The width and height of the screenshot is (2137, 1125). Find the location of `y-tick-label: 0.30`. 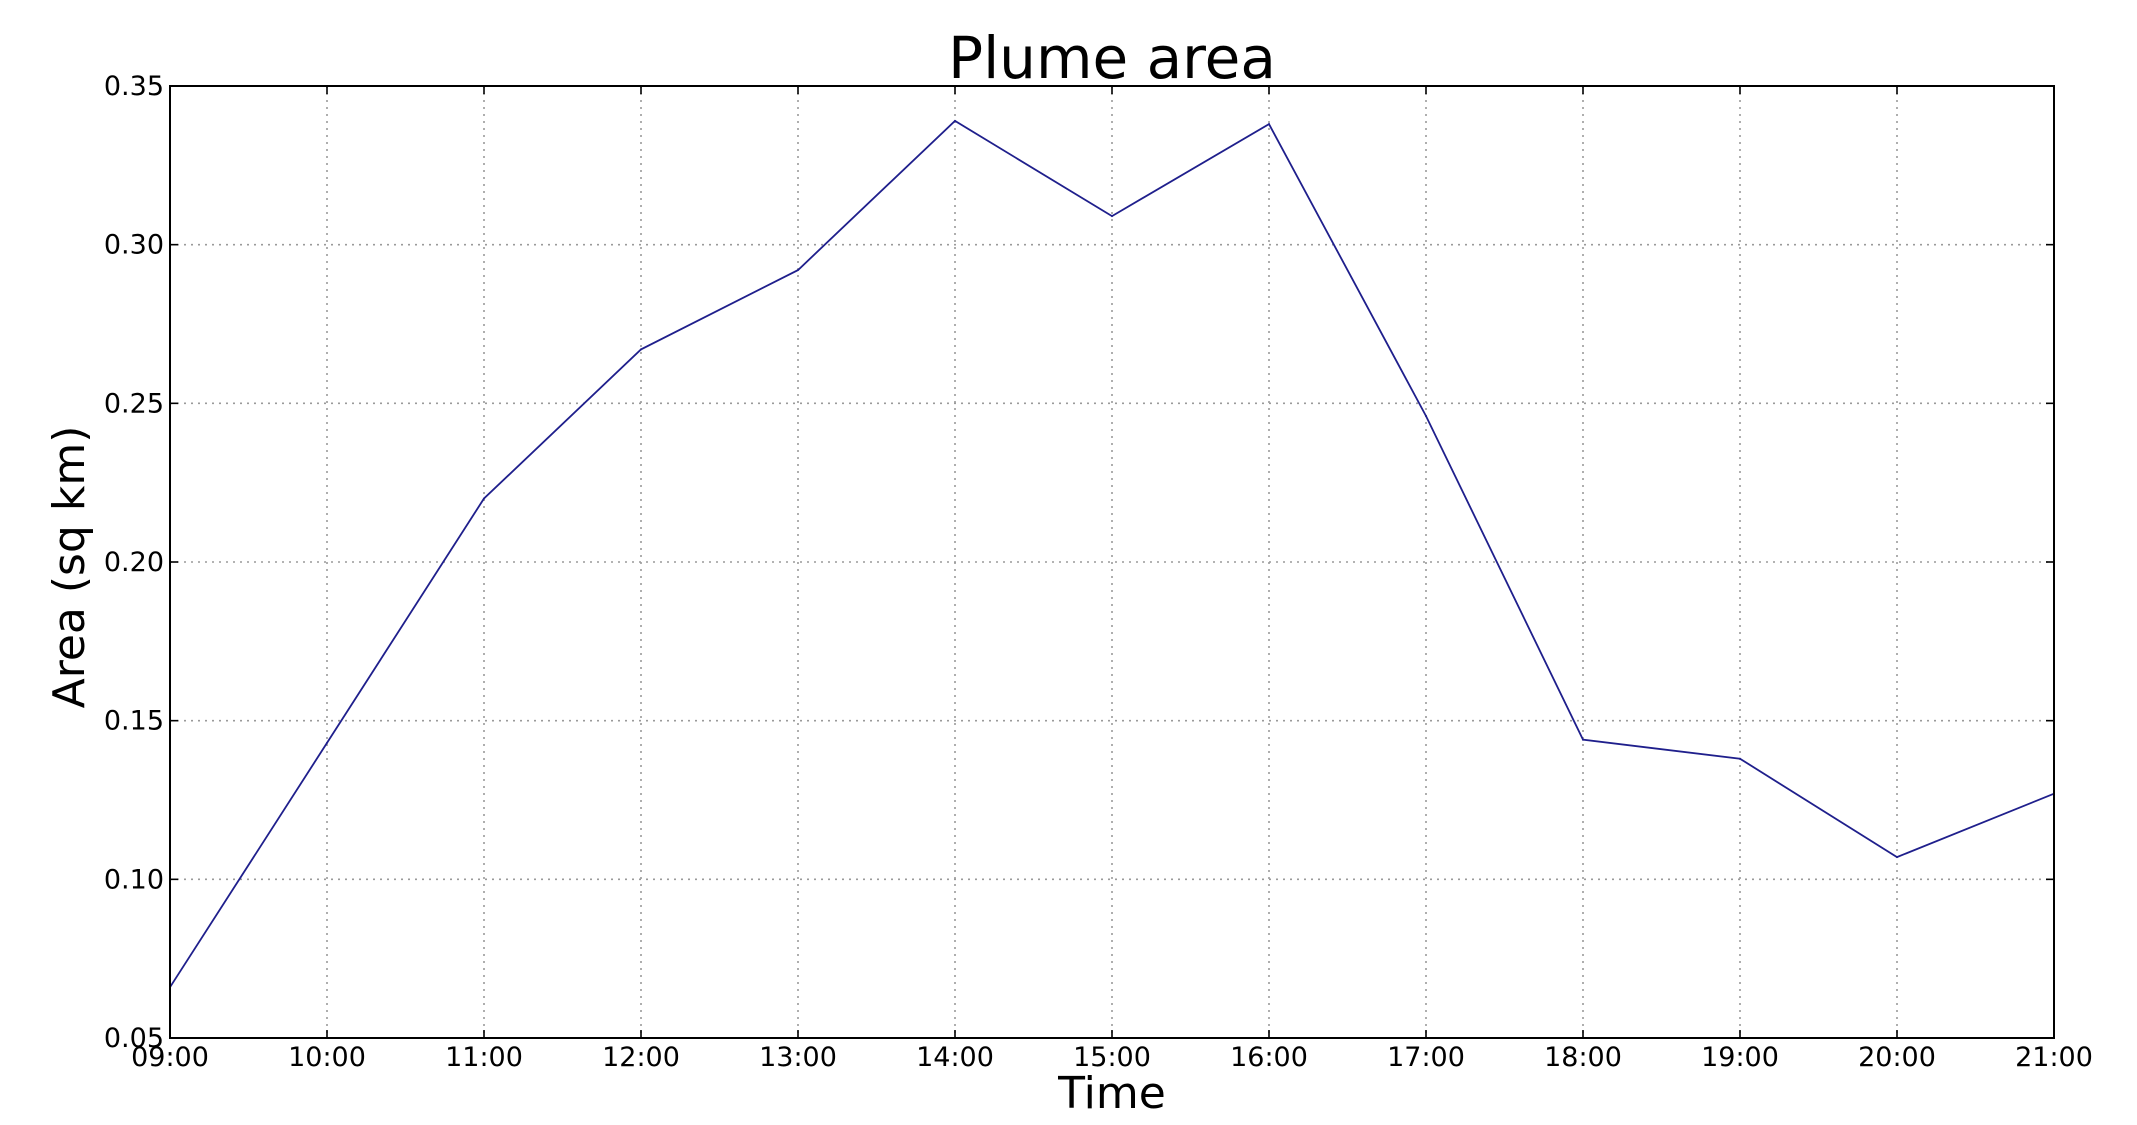

y-tick-label: 0.30 is located at coordinates (134, 245).